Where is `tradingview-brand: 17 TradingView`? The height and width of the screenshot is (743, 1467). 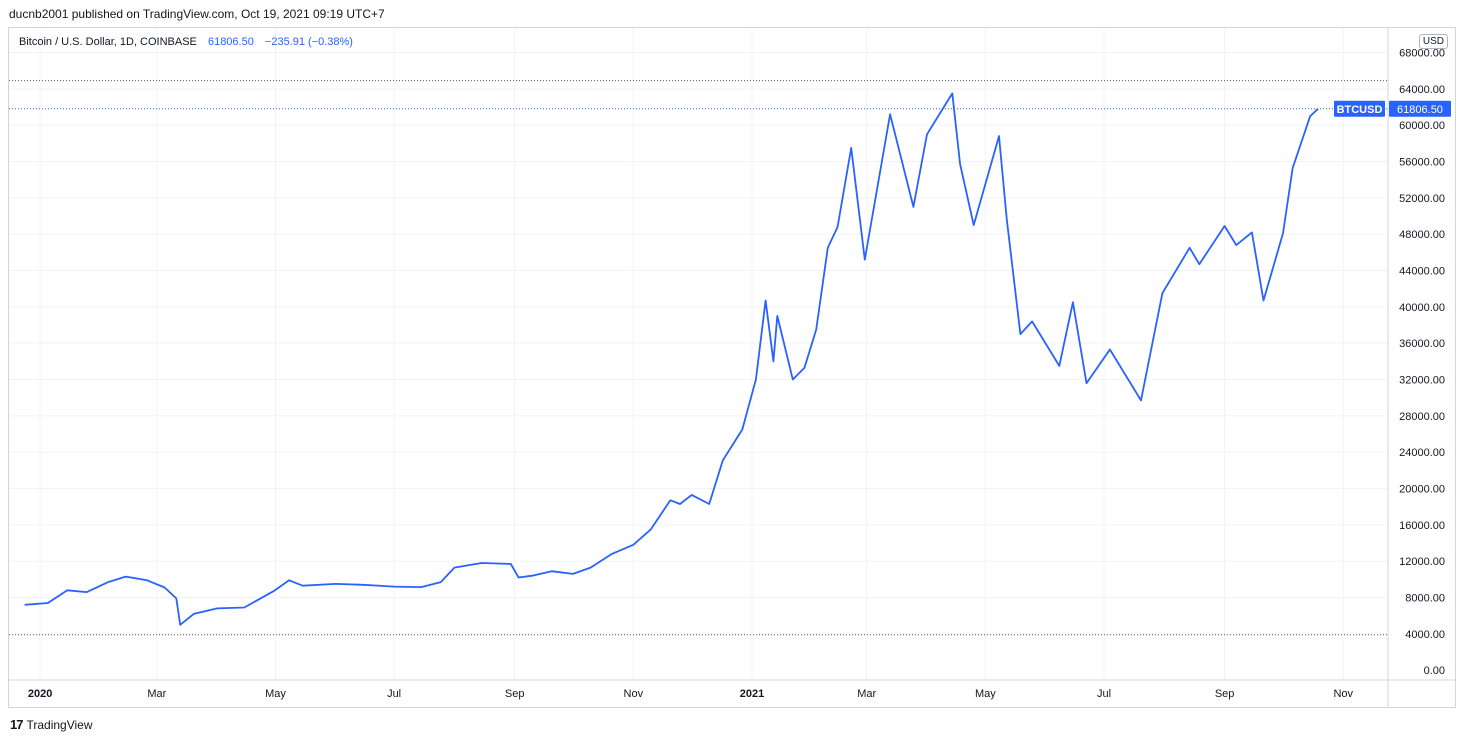
tradingview-brand: 17 TradingView is located at coordinates (51, 724).